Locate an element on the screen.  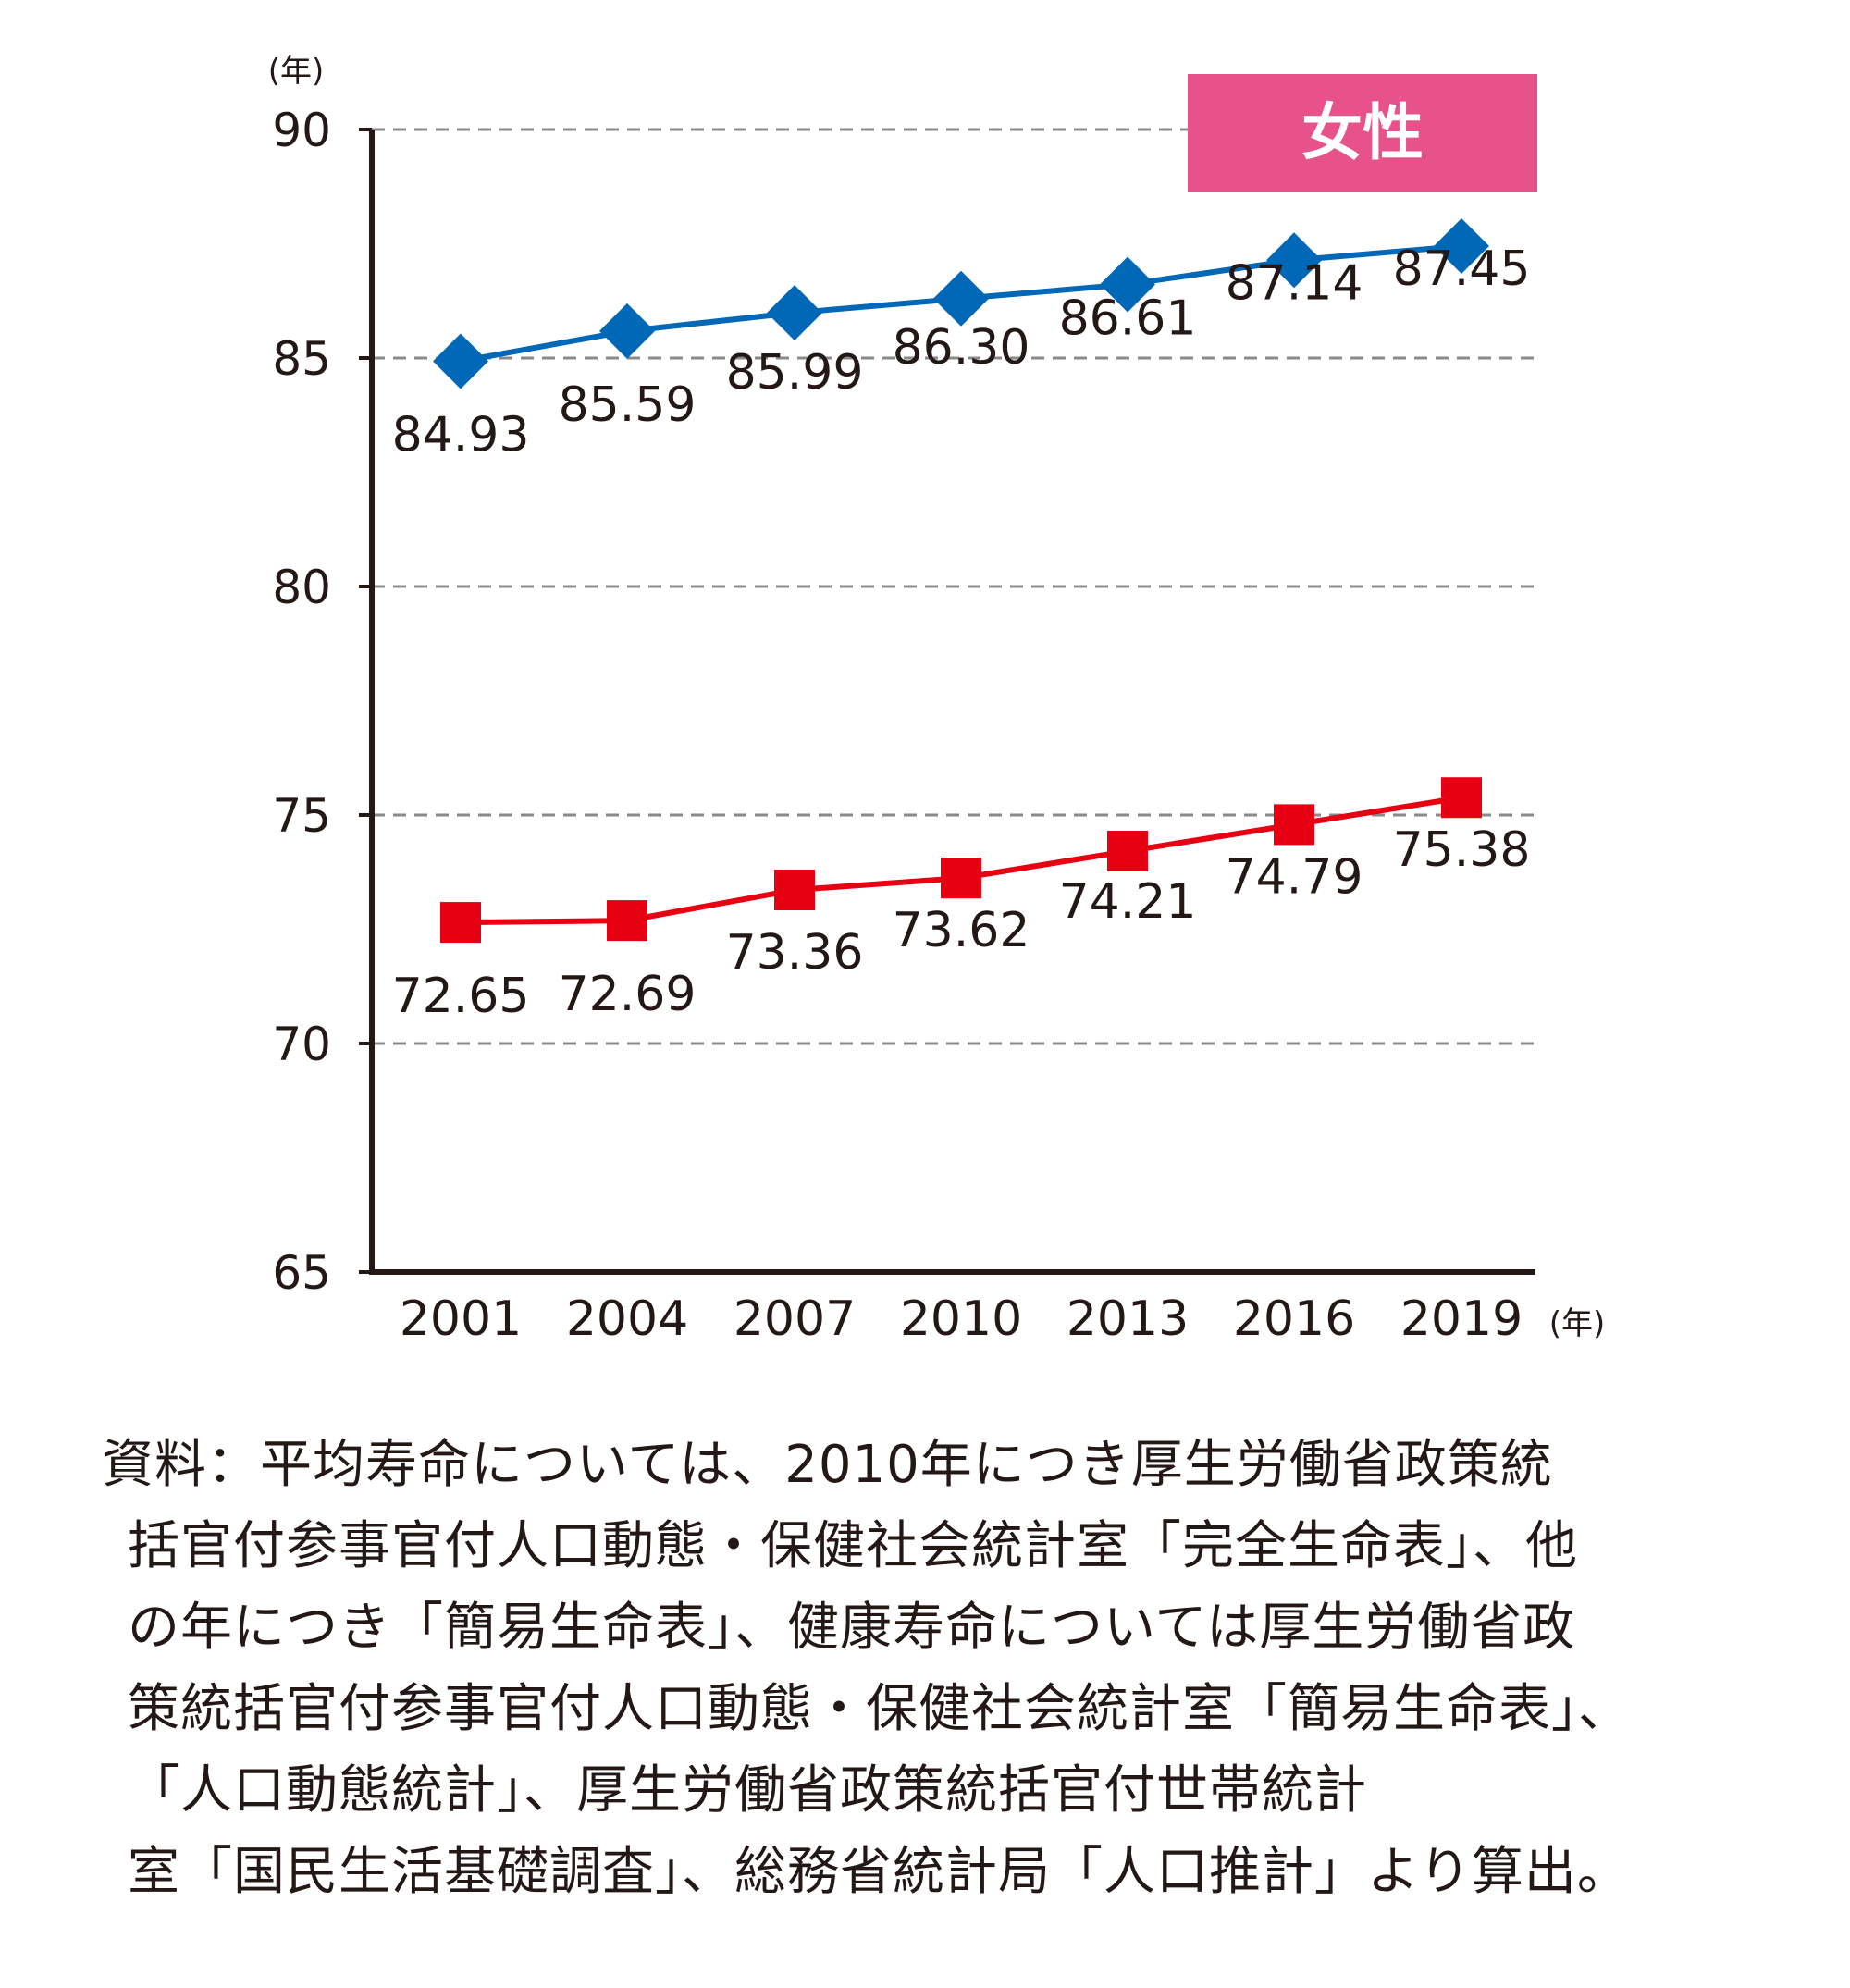
badge-label: 女性 is located at coordinates (1363, 132).